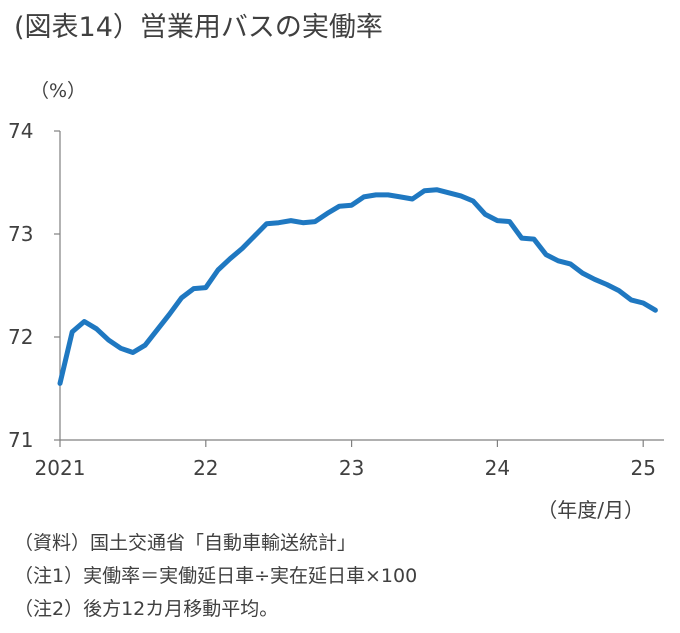  I want to click on y-tick-label: 72, so click(20, 337).